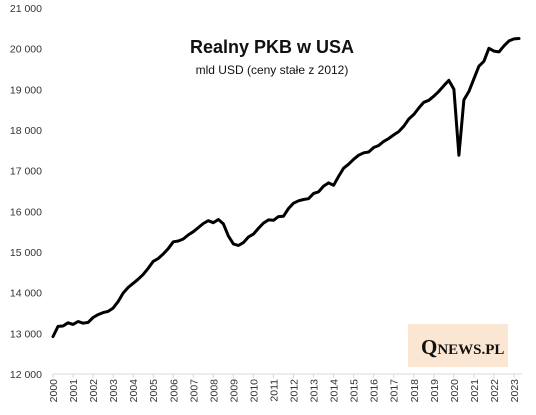 The width and height of the screenshot is (536, 415). I want to click on y-tick-label: 12 000, so click(26, 375).